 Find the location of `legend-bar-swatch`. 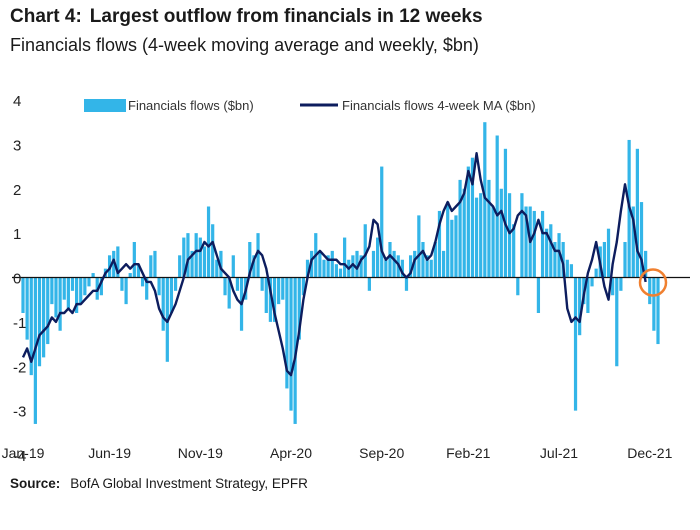

legend-bar-swatch is located at coordinates (105, 105).